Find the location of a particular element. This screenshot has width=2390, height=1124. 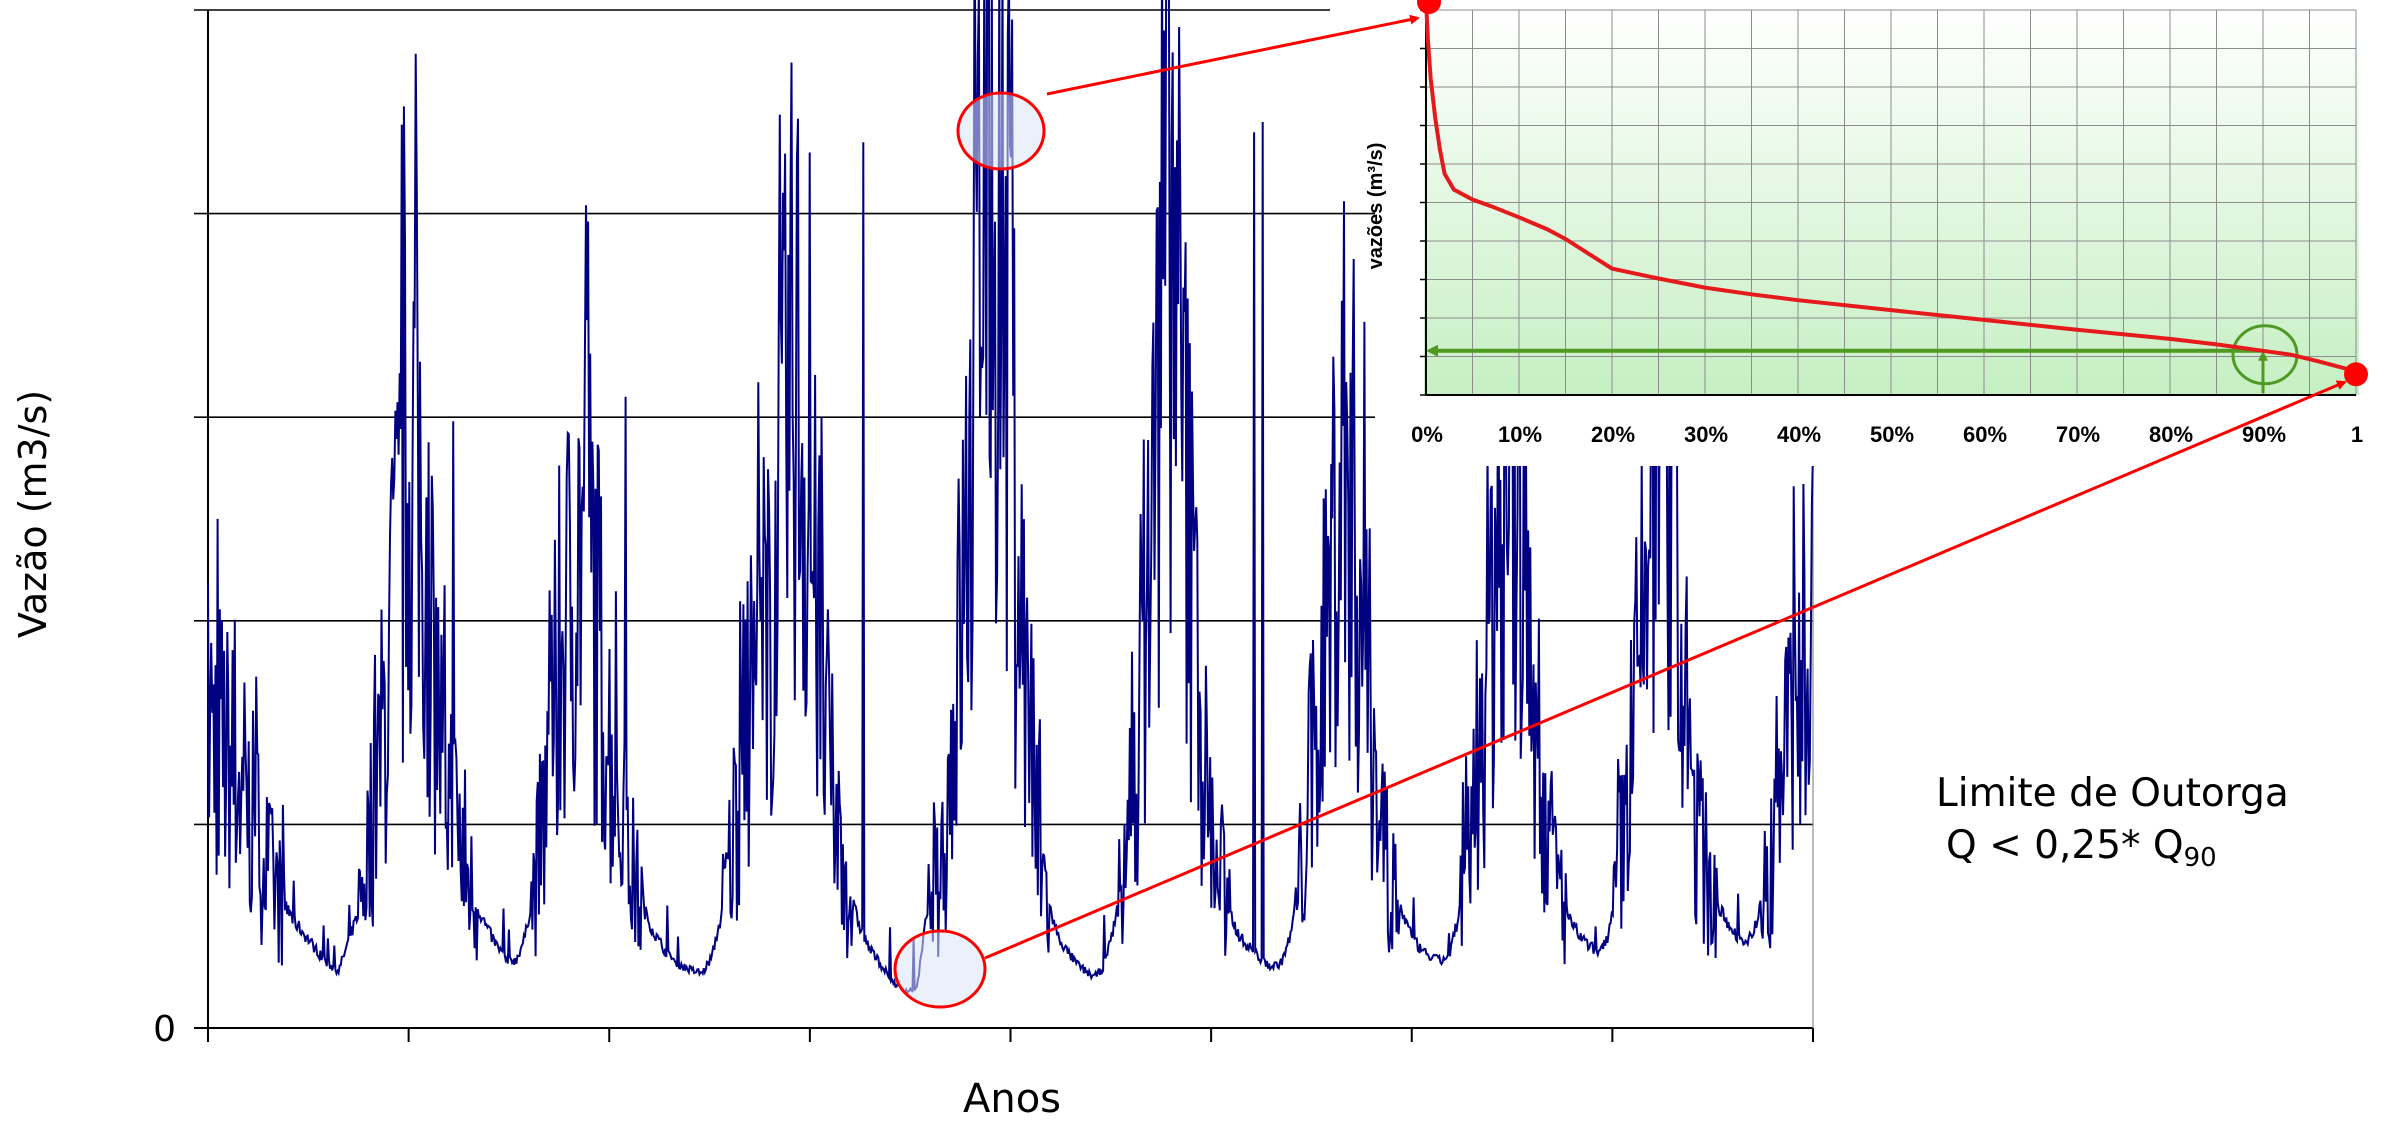

grant-limit-title: Limite de Outorga is located at coordinates (2112, 793).